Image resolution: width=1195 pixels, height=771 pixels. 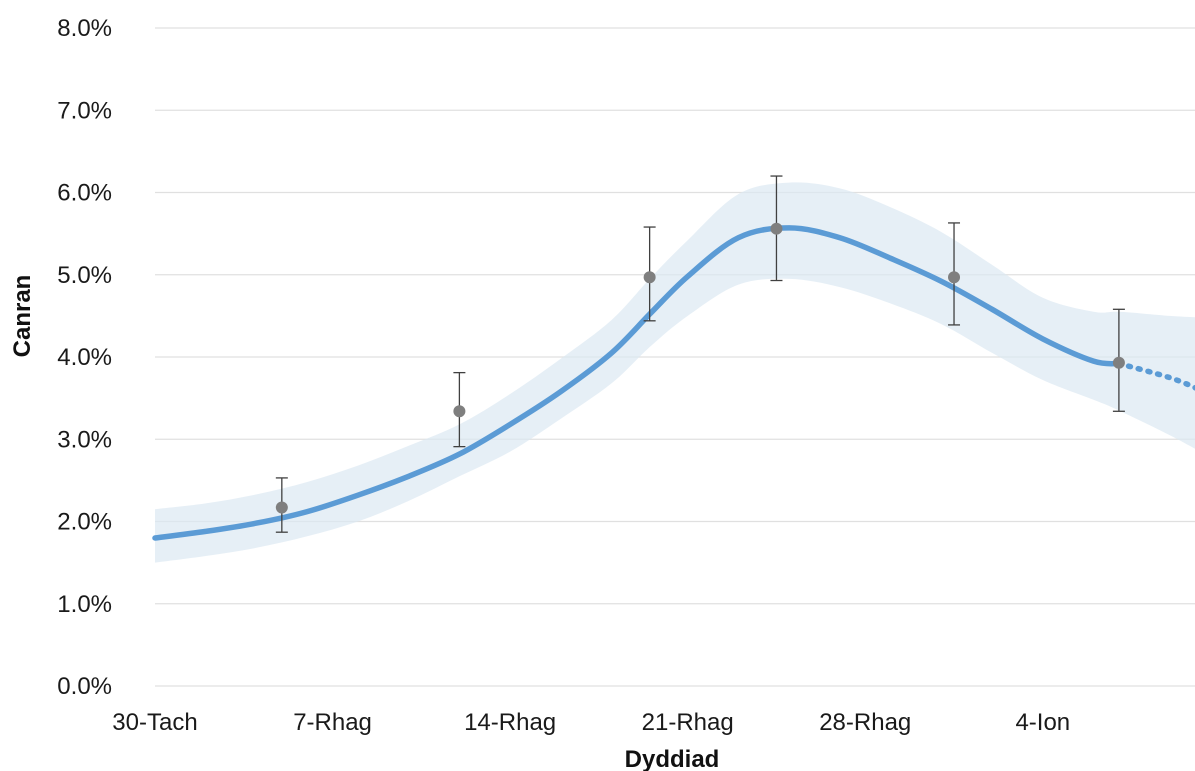 What do you see at coordinates (154, 722) in the screenshot?
I see `x-tick-label: 30-Tach` at bounding box center [154, 722].